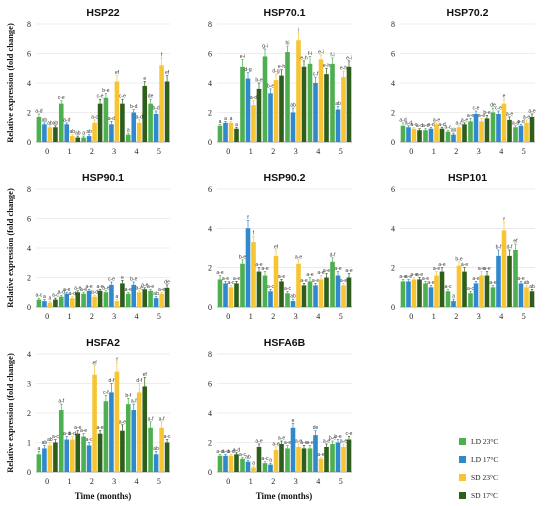 This screenshot has width=550, height=506. What do you see at coordinates (393, 189) in the screenshot?
I see `y-tick-label: 6` at bounding box center [393, 189].